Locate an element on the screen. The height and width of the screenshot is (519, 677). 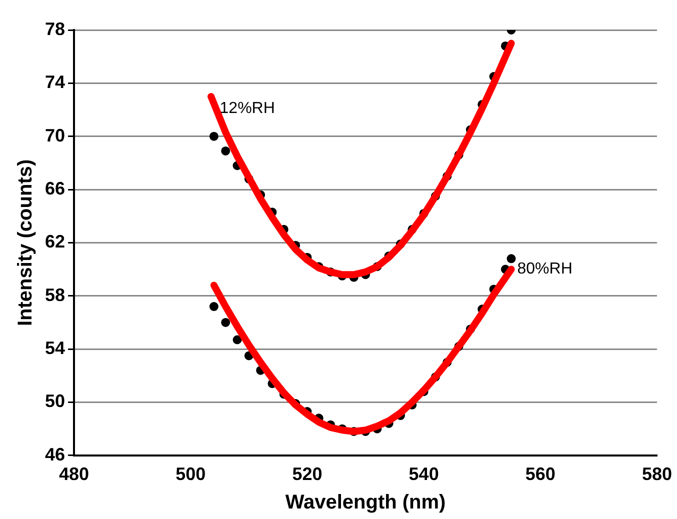
x-tick-label: 580 is located at coordinates (657, 474).